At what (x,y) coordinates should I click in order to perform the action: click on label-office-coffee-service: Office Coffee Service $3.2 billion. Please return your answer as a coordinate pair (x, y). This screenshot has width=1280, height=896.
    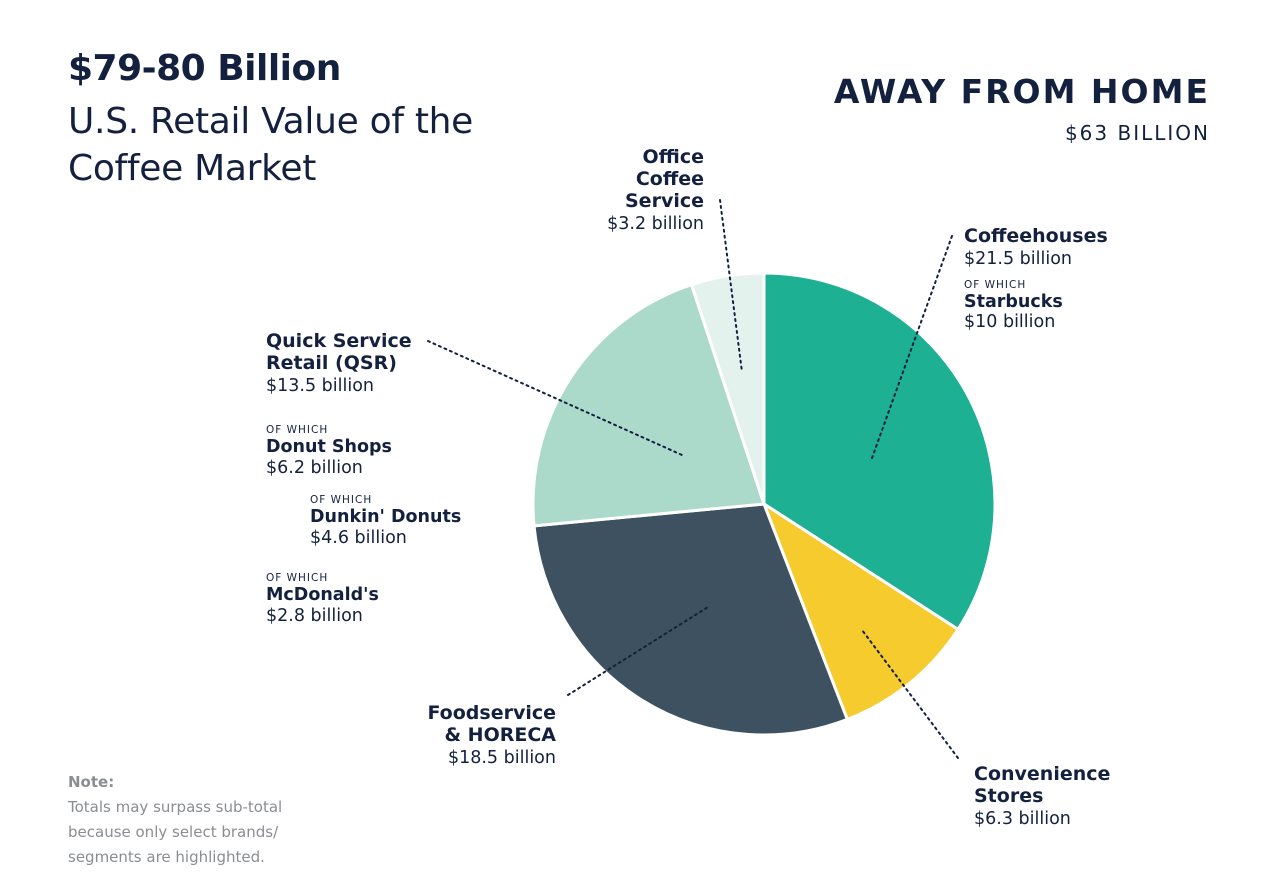
    Looking at the image, I should click on (655, 190).